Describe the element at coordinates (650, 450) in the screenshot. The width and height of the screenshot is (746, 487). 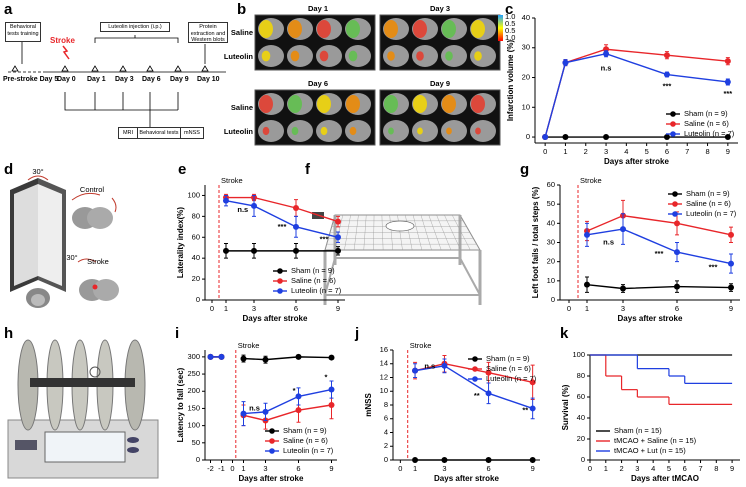
I see `legend-label: tMCAO + Lut (n = 15)` at that location.